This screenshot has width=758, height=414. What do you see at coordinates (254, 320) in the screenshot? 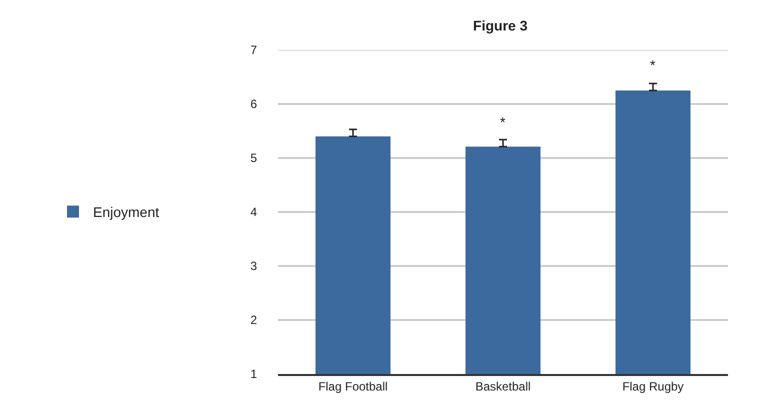
I see `y-tick-label: 2` at bounding box center [254, 320].